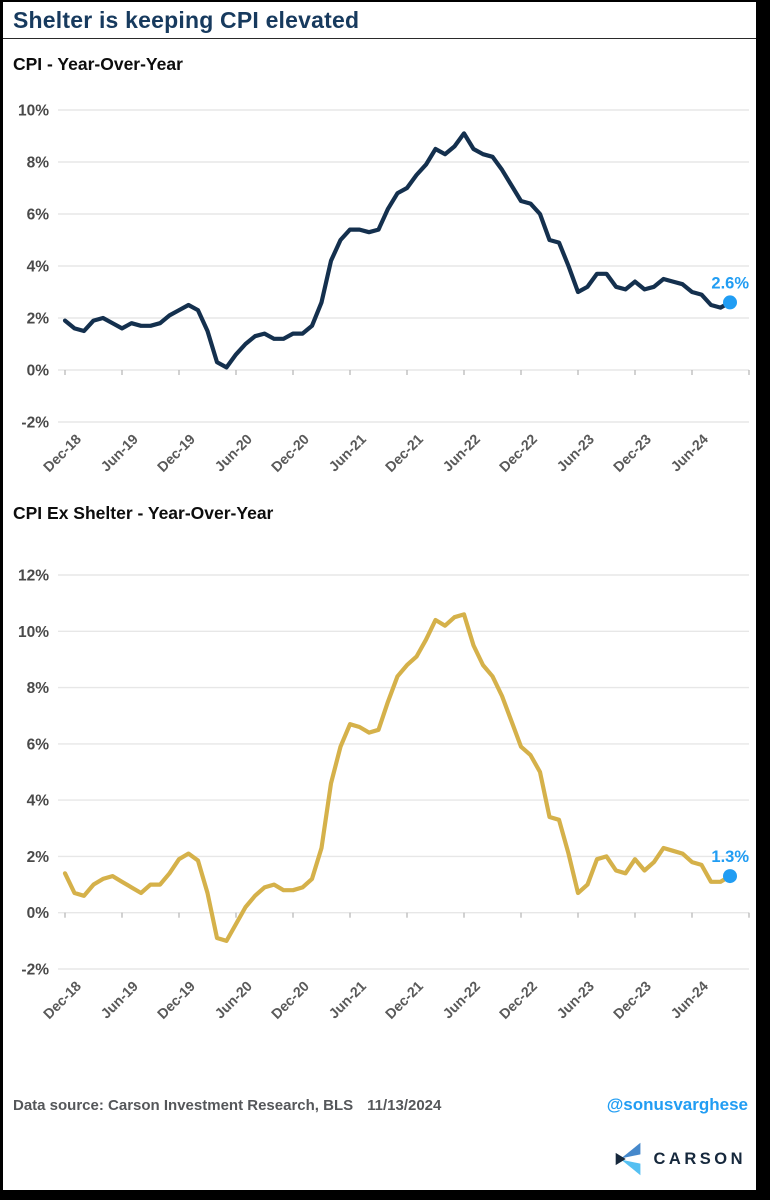 This screenshot has height=1200, width=770. I want to click on cpi-chart-title: CPI - Year-Over-Year, so click(98, 64).